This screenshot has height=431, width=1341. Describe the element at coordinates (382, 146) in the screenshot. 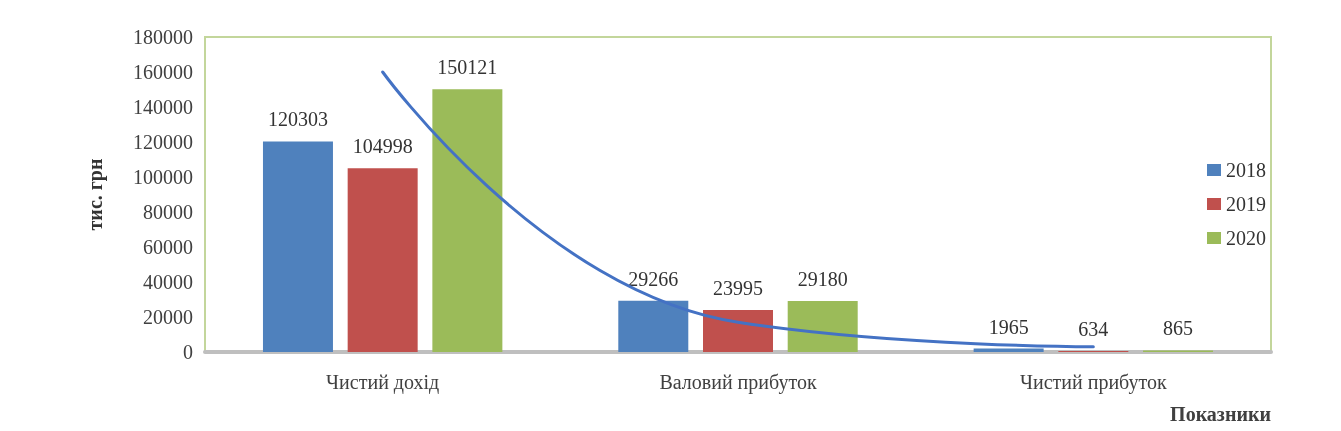

I see `data-label: 104998` at that location.